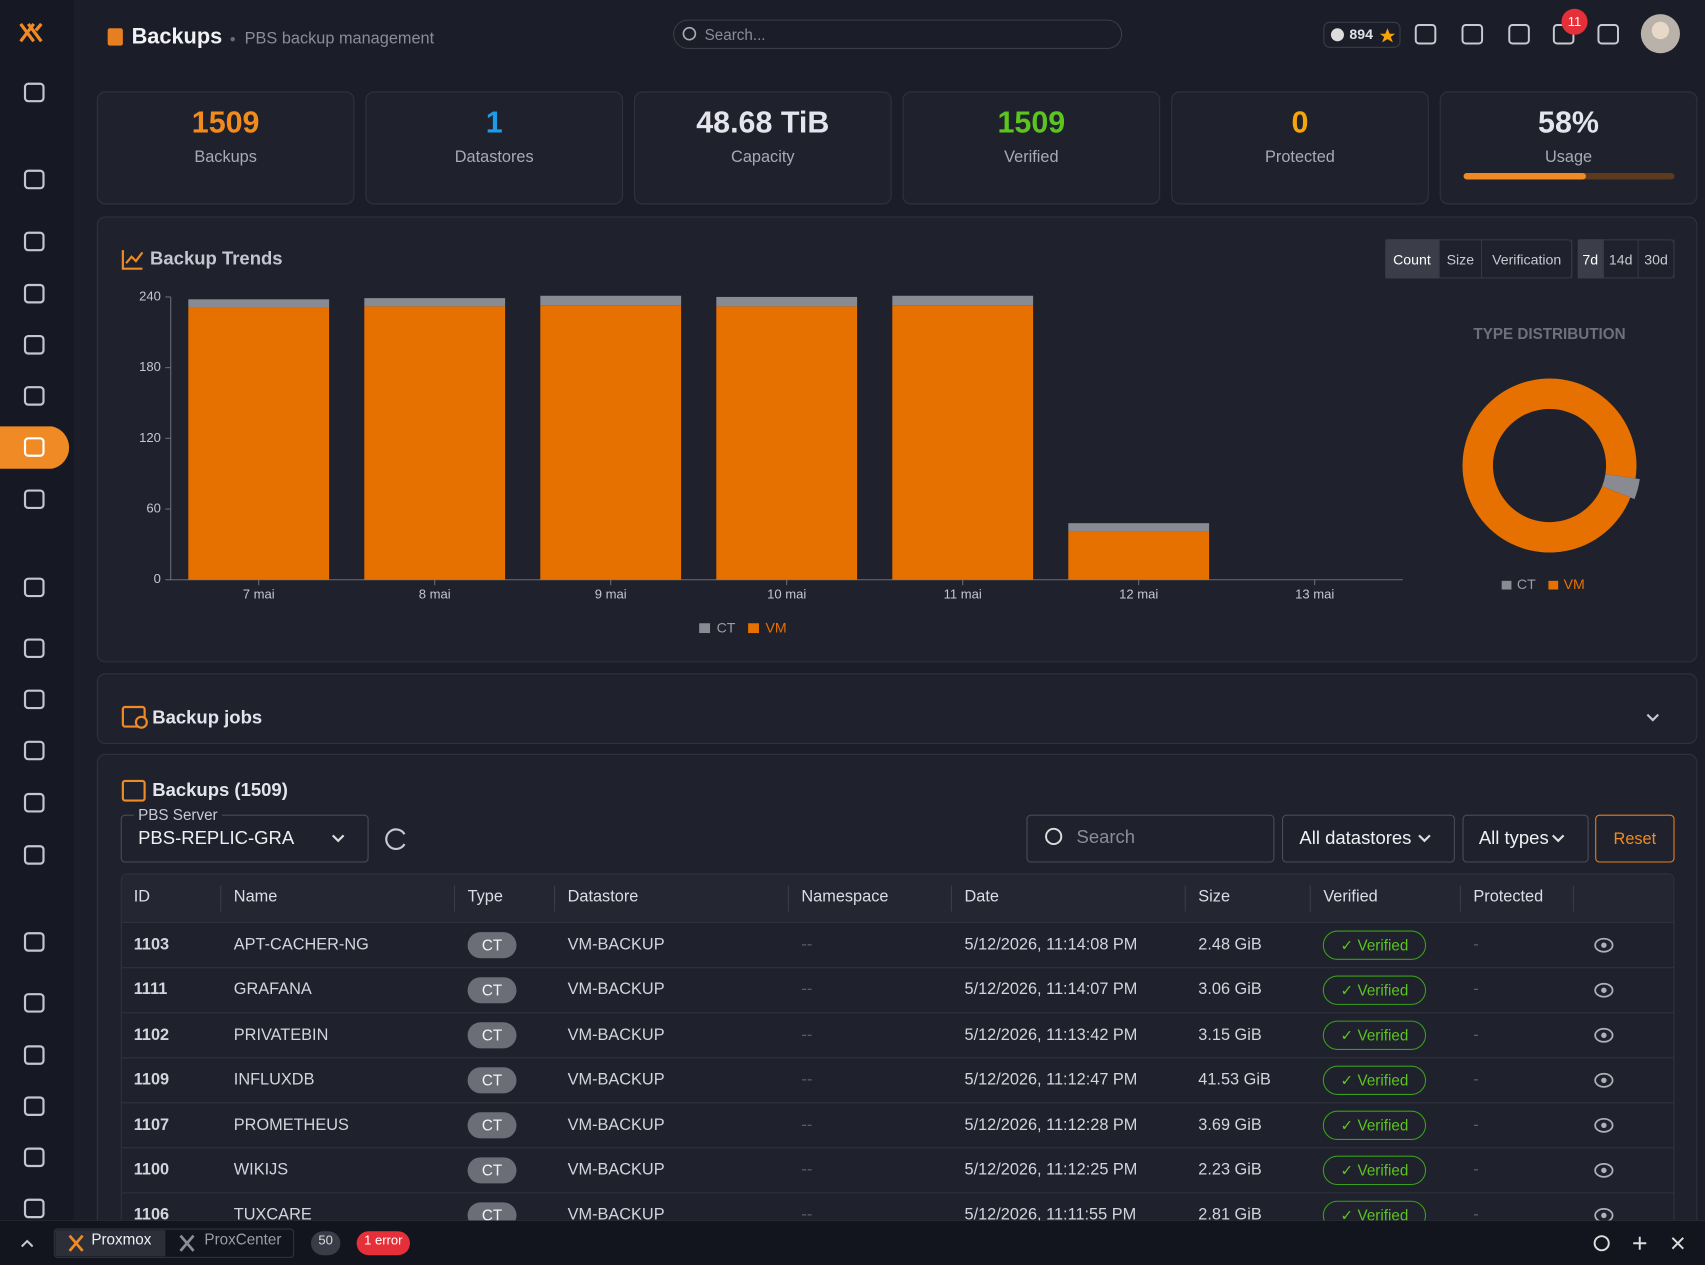  Describe the element at coordinates (272, 989) in the screenshot. I see `cell: GRAFANA` at that location.